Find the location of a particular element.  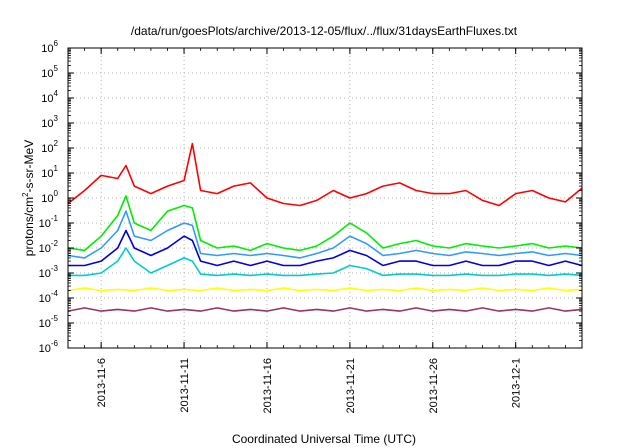

x-tick-label: 2013-11-11 is located at coordinates (185, 385).